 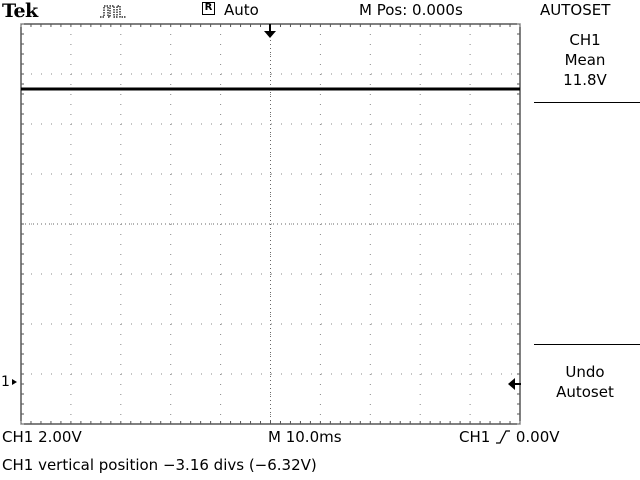 What do you see at coordinates (585, 40) in the screenshot?
I see `menu-box-ch1-label: CH1` at bounding box center [585, 40].